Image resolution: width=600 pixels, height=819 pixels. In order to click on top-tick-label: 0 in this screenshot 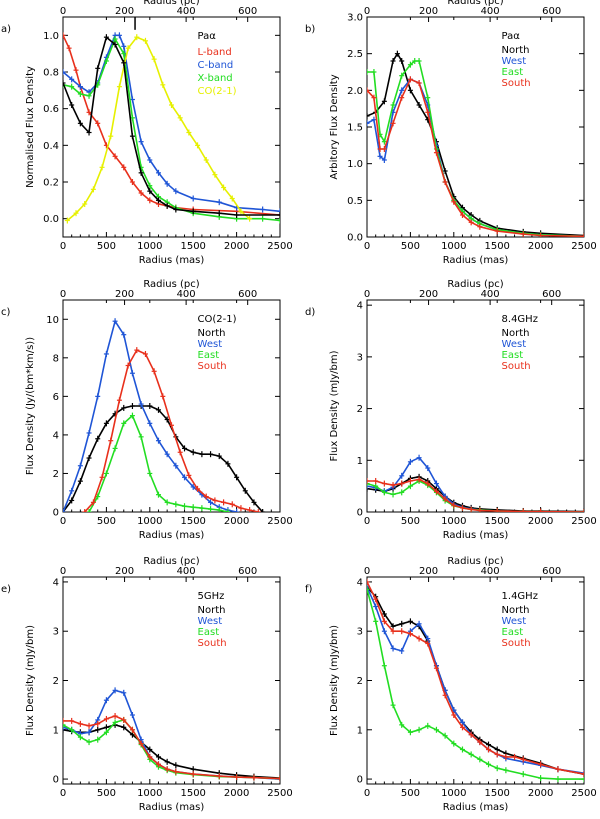, I will do `click(367, 11)`.